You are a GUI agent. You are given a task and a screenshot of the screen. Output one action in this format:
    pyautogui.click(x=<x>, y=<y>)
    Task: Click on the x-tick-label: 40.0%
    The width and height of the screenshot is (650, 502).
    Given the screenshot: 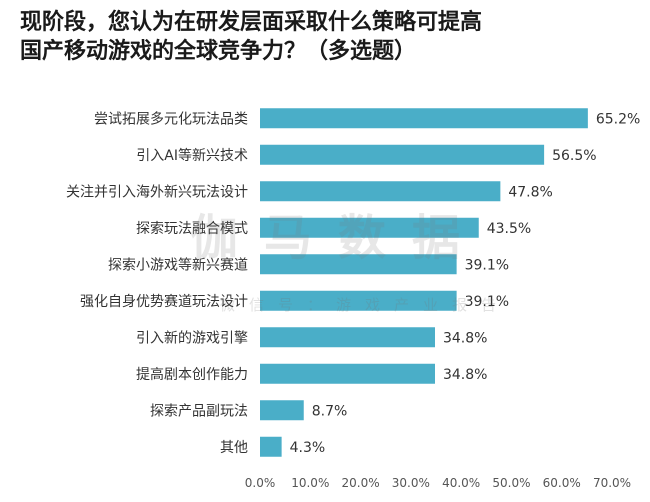 What is the action you would take?
    pyautogui.click(x=461, y=483)
    